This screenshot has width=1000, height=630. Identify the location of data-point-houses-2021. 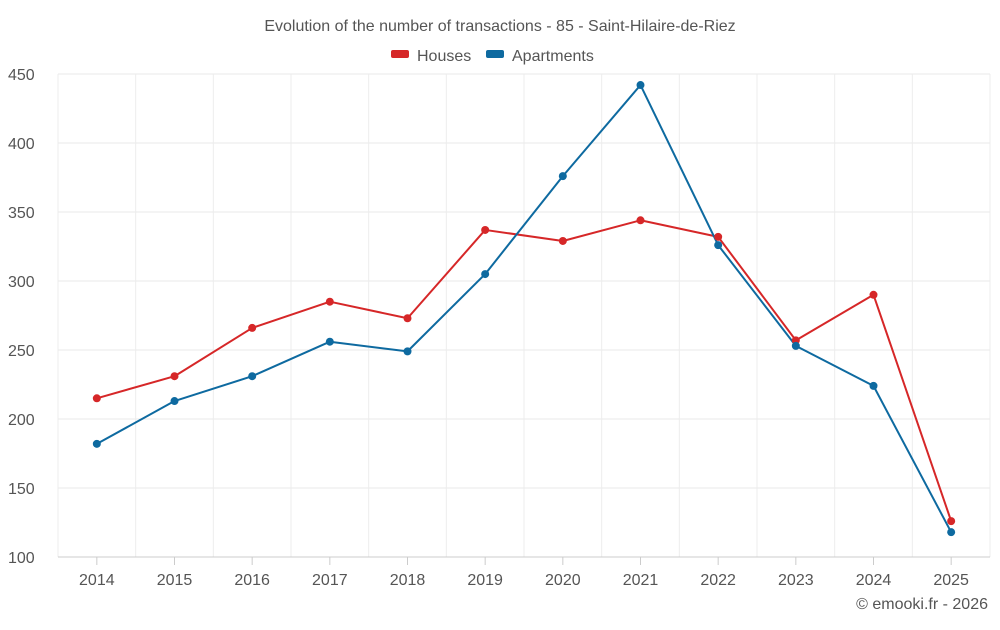
(640, 220).